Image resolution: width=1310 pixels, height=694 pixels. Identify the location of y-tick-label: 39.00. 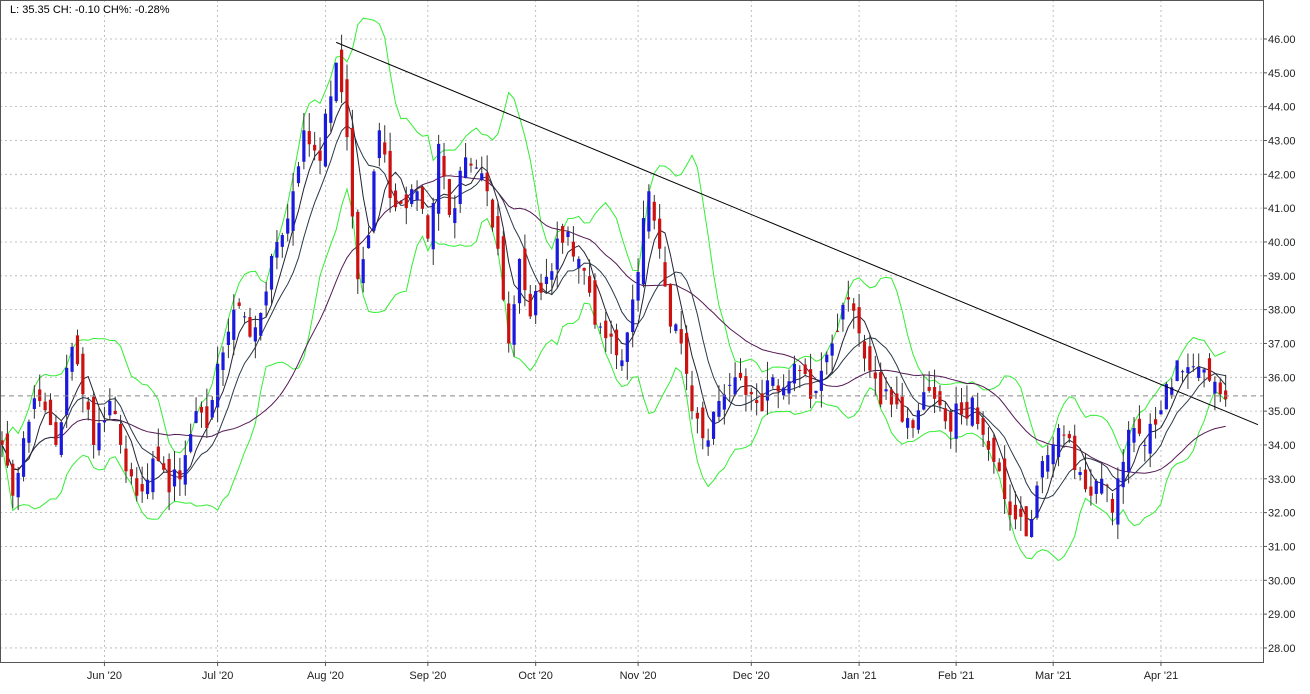
(1282, 277).